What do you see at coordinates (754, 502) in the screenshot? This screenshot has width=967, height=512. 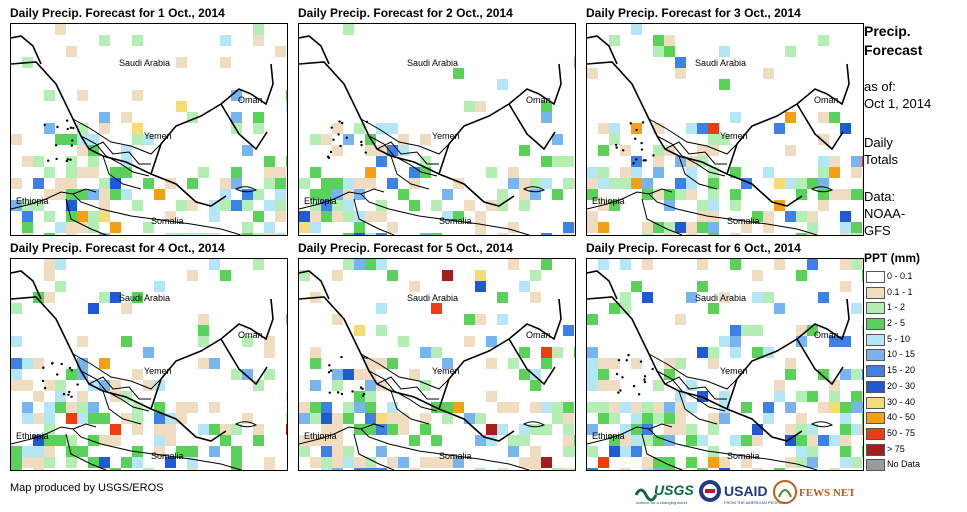 I see `usaid-tagline: FROM THE AMERICAN PEOPLE` at bounding box center [754, 502].